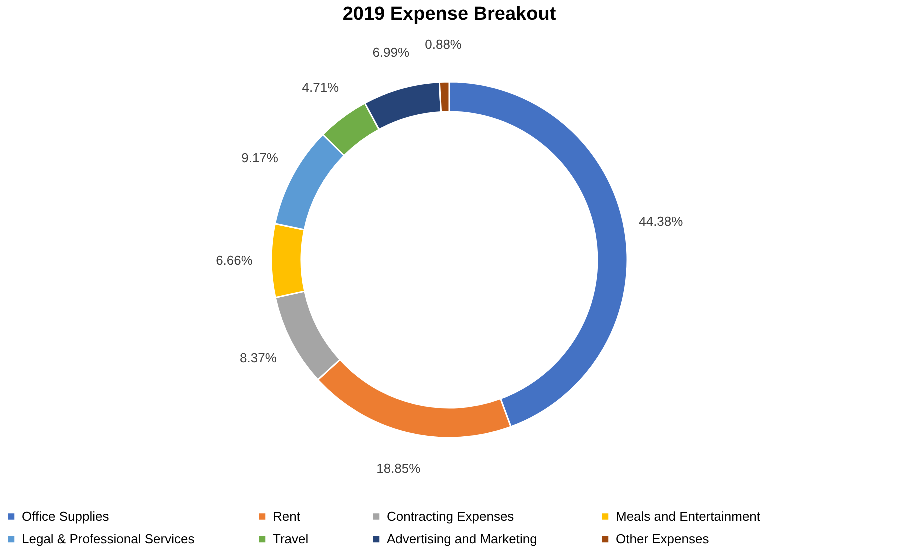  Describe the element at coordinates (260, 158) in the screenshot. I see `data-label: 9.17%` at that location.